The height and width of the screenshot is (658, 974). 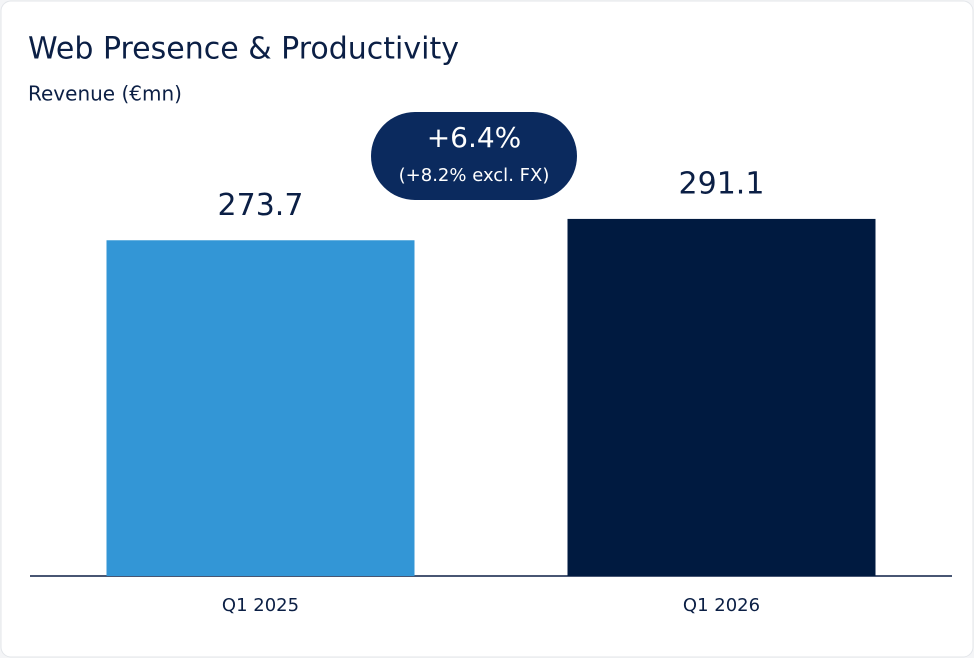 What do you see at coordinates (474, 137) in the screenshot?
I see `growth-headline: +6.4%` at bounding box center [474, 137].